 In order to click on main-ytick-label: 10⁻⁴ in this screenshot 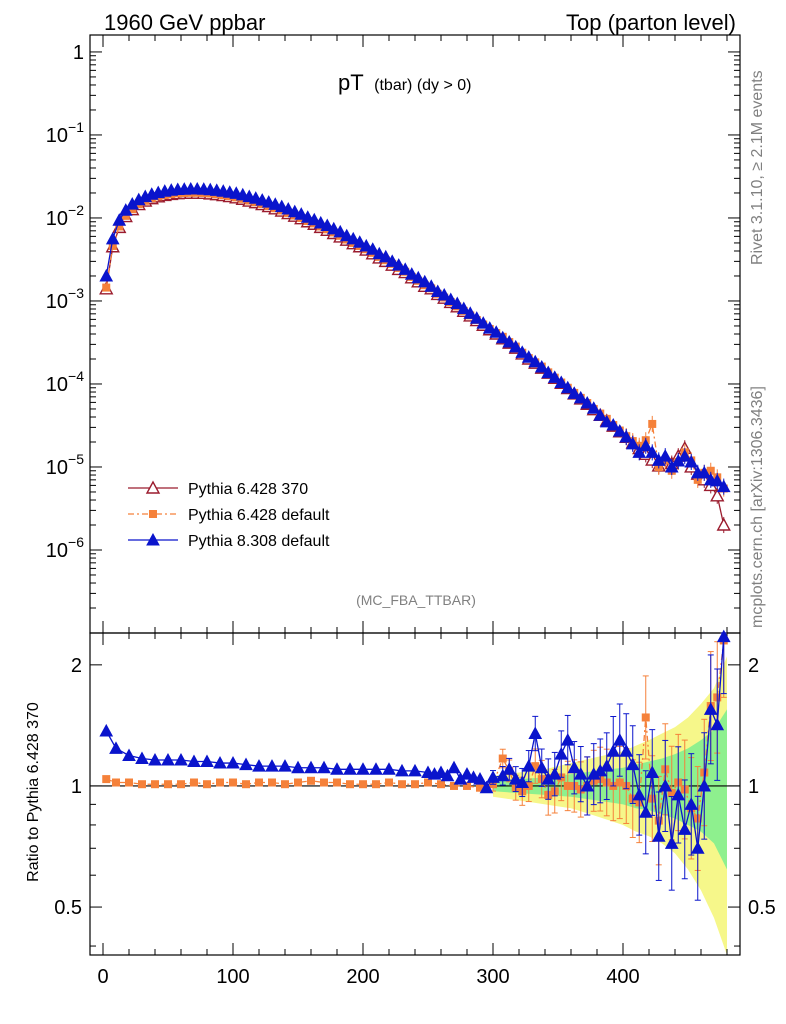, I will do `click(65, 382)`.